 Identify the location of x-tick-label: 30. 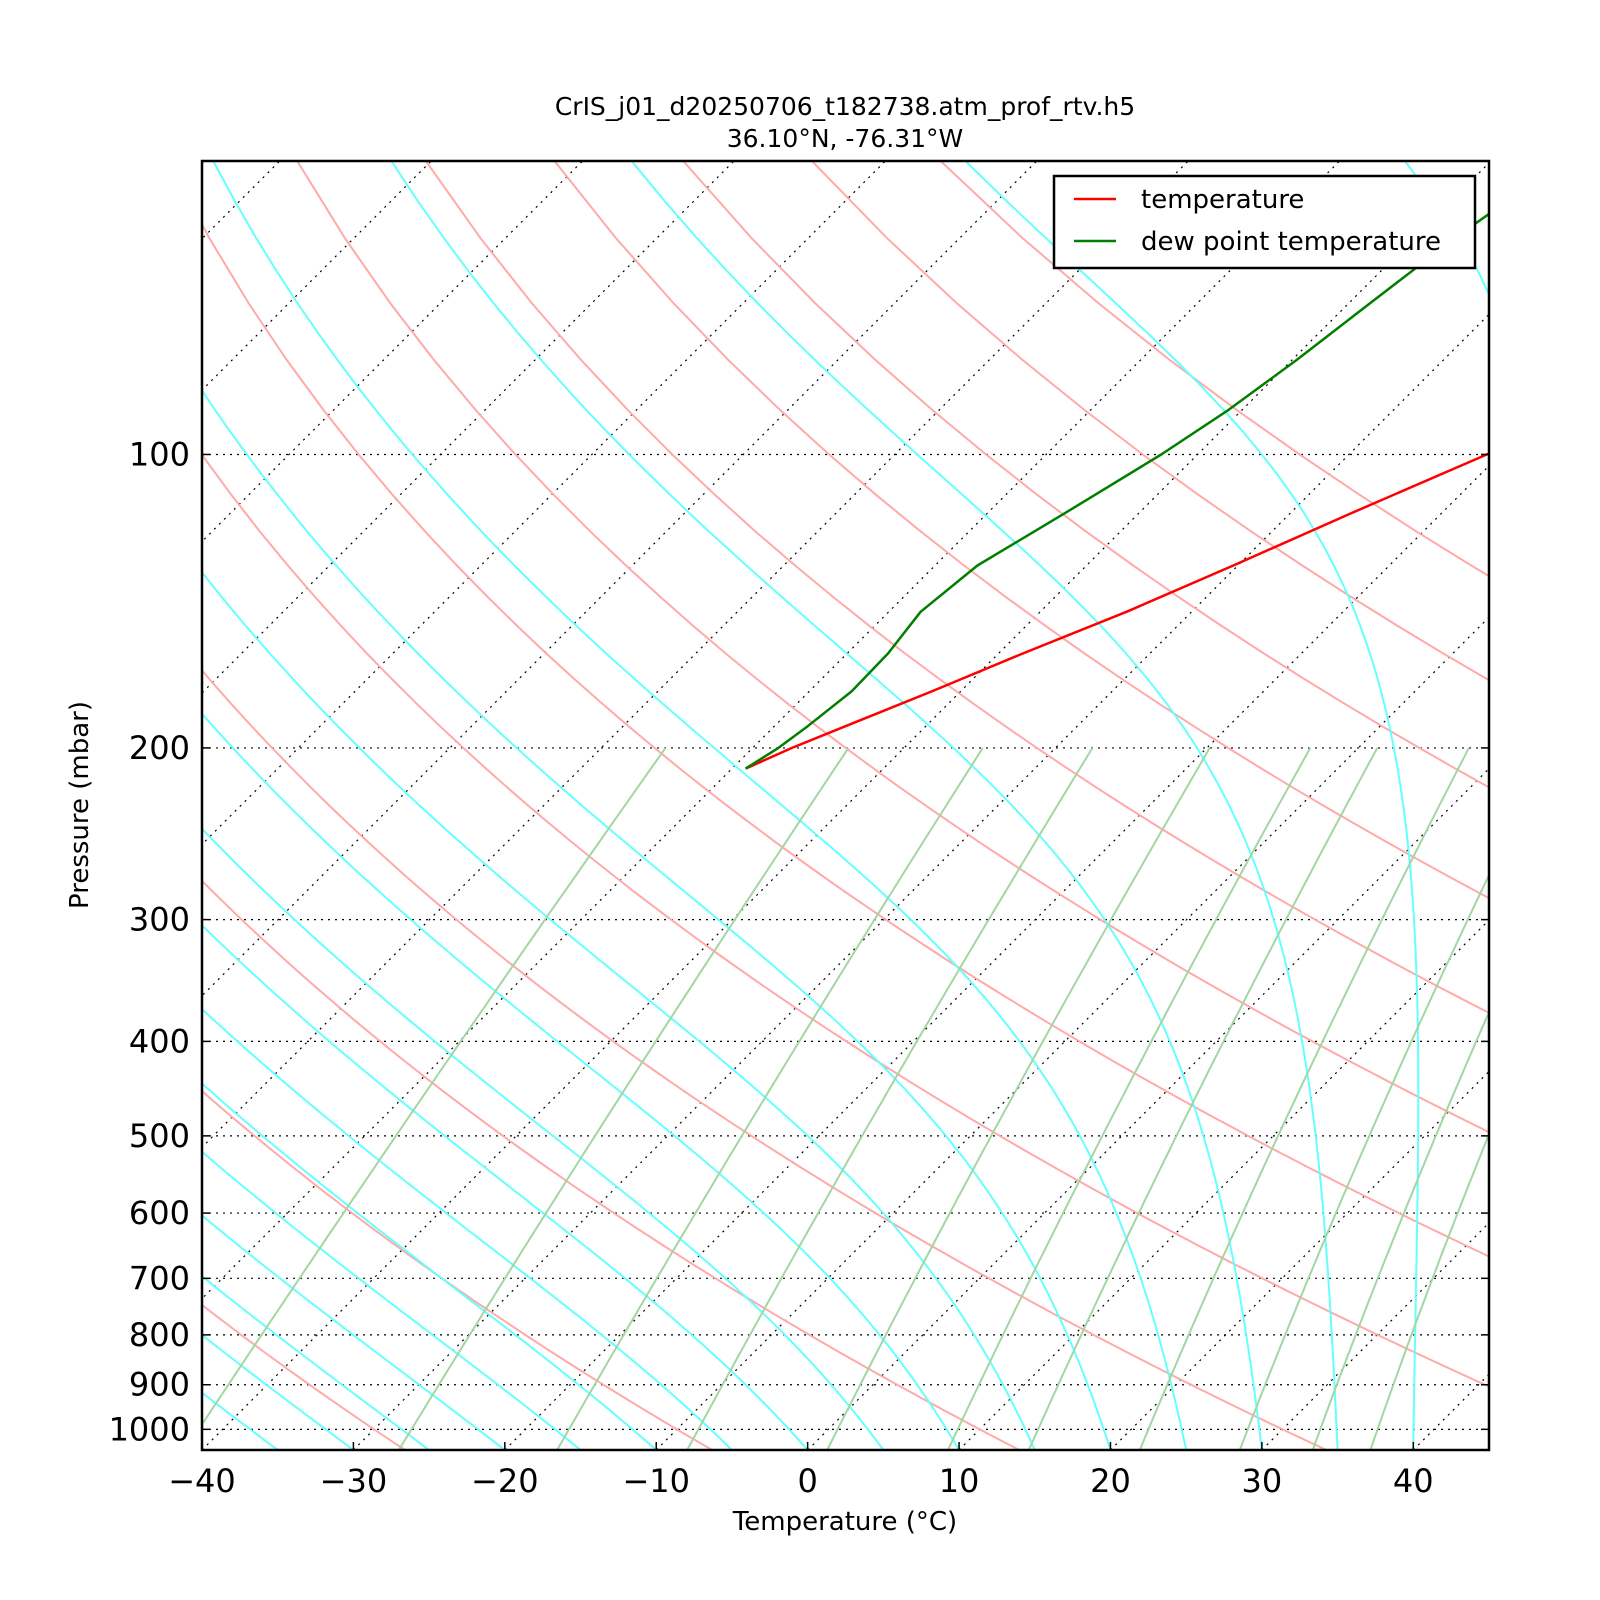
(1262, 1481).